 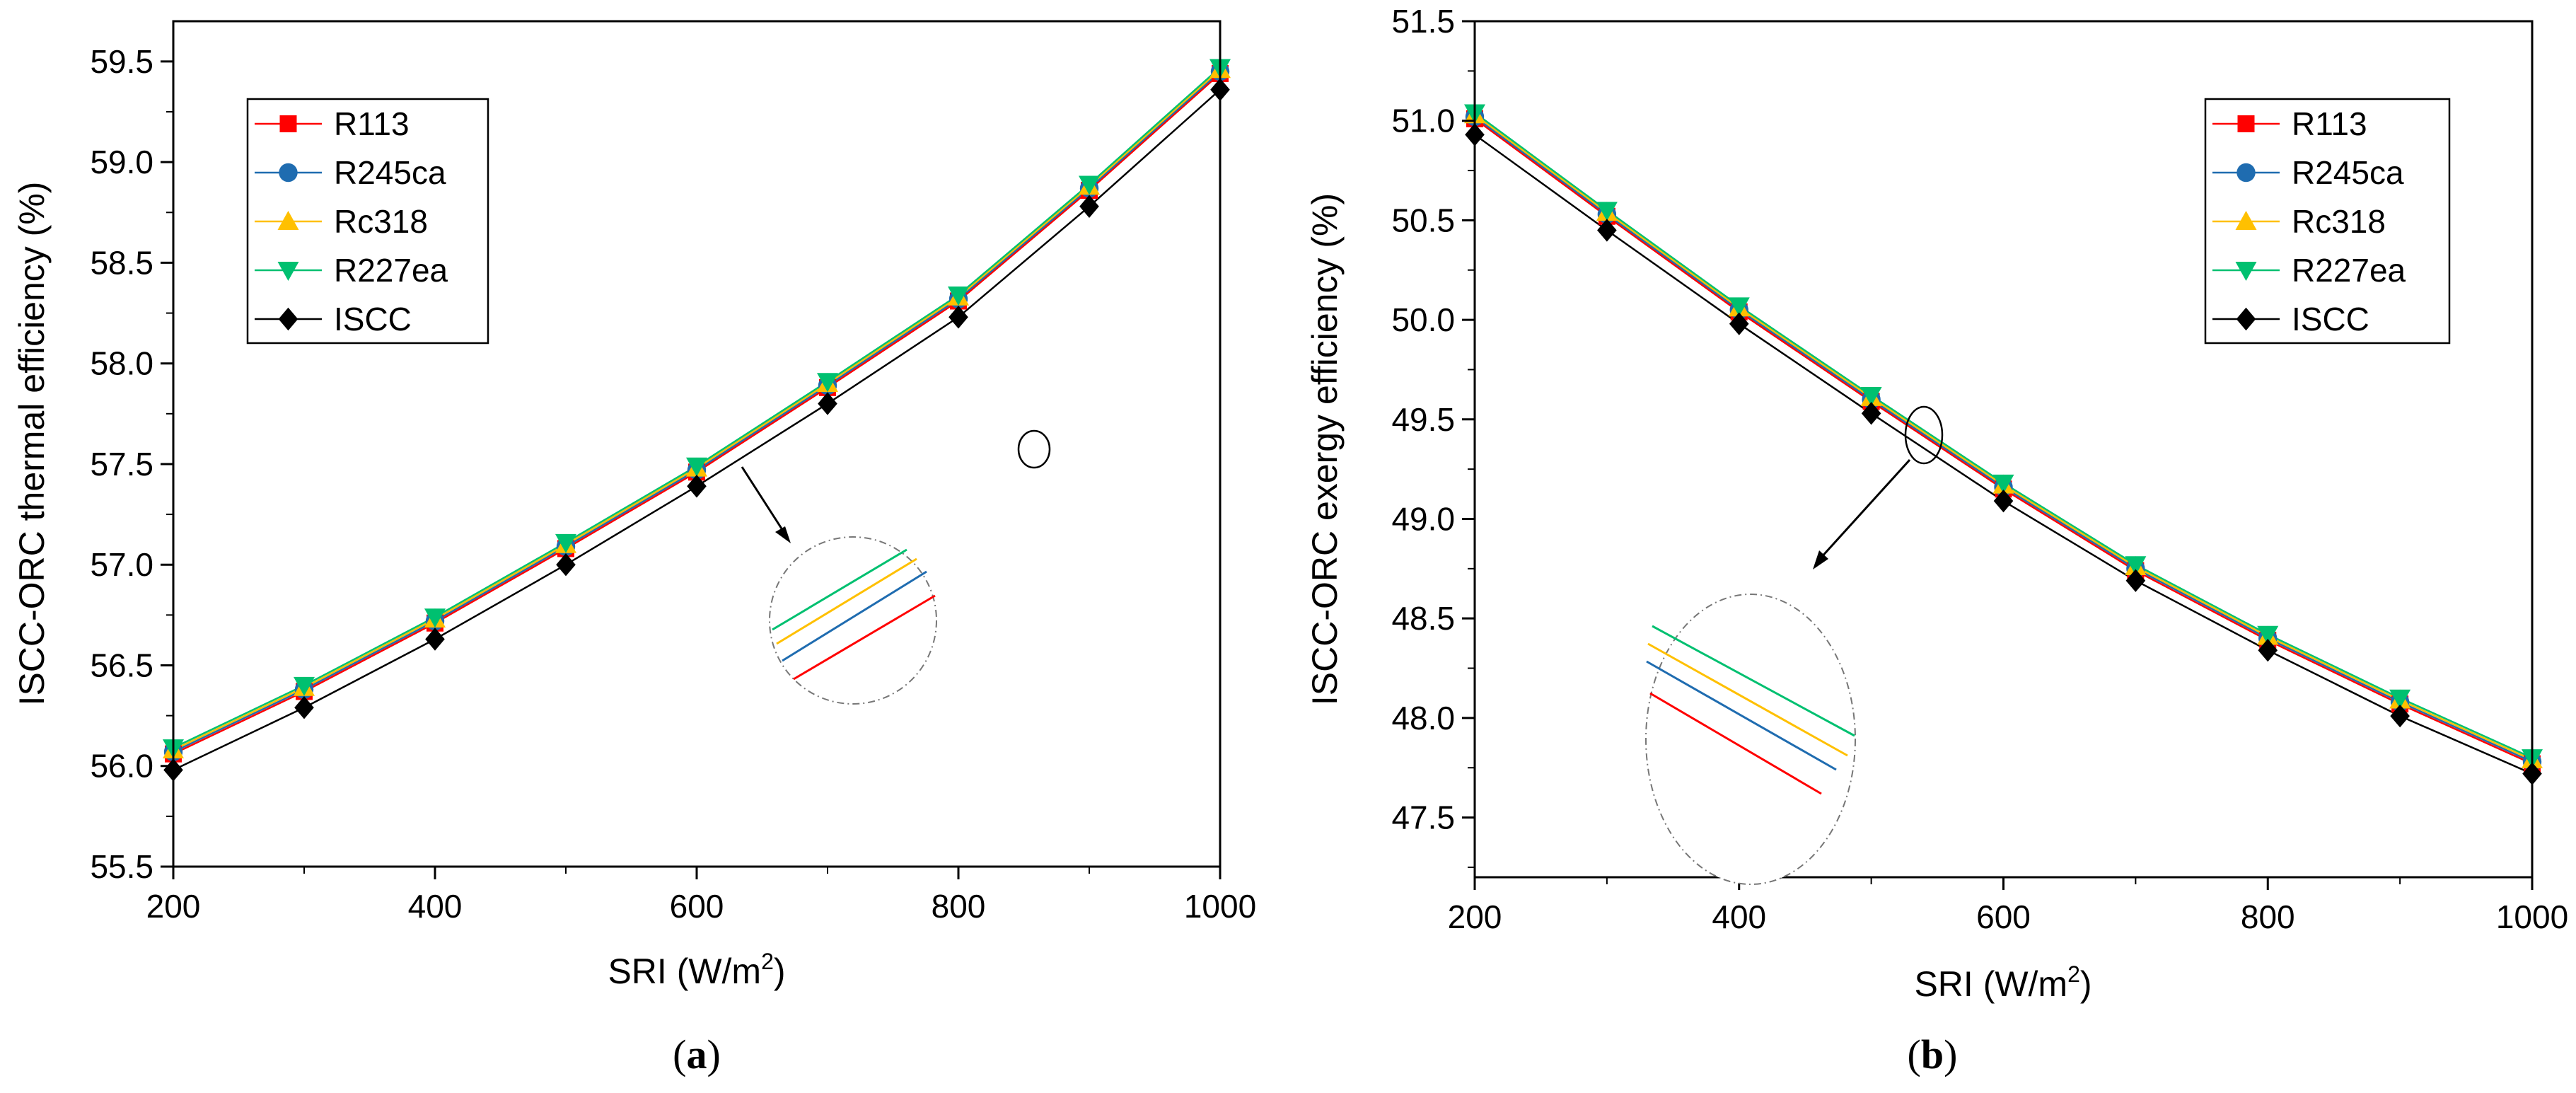 I want to click on chart-a-legend-label-r227ea: R227ea, so click(x=391, y=270).